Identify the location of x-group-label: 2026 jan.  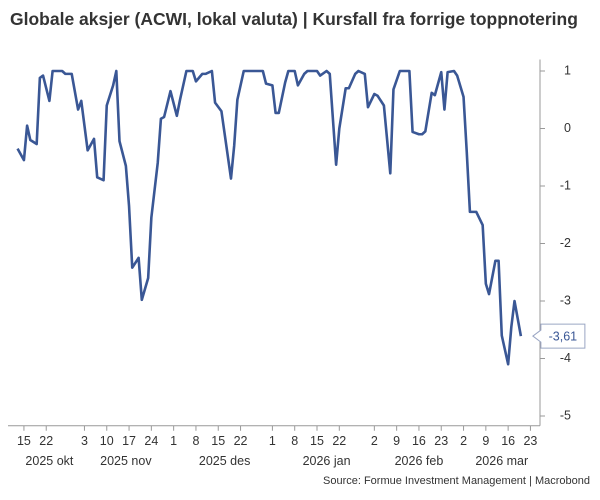
(327, 461).